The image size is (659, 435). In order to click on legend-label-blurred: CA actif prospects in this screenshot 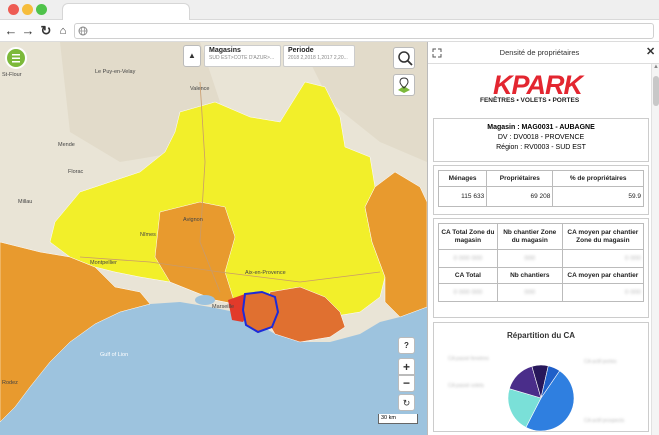, I will do `click(604, 421)`.